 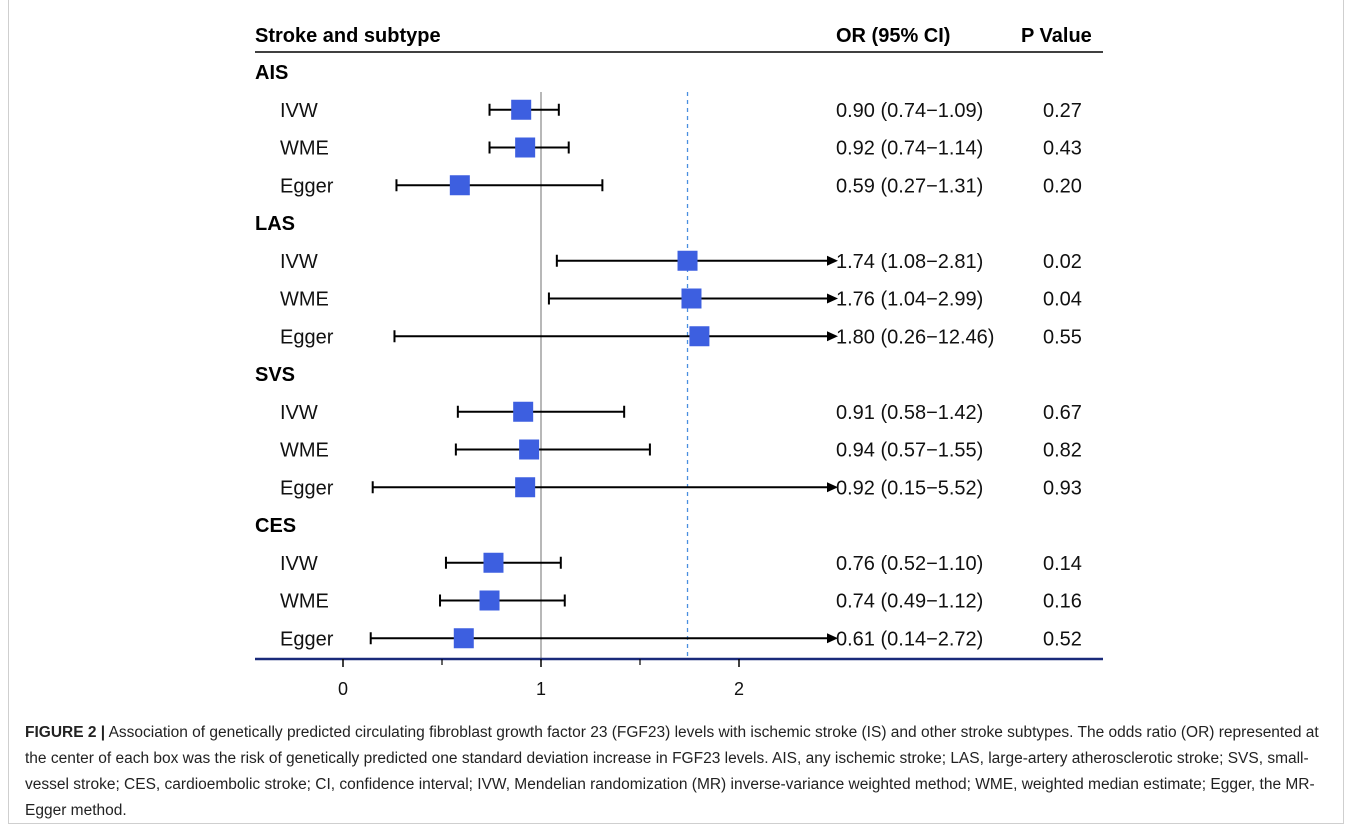 I want to click on p-value: 0.27, so click(x=1062, y=111).